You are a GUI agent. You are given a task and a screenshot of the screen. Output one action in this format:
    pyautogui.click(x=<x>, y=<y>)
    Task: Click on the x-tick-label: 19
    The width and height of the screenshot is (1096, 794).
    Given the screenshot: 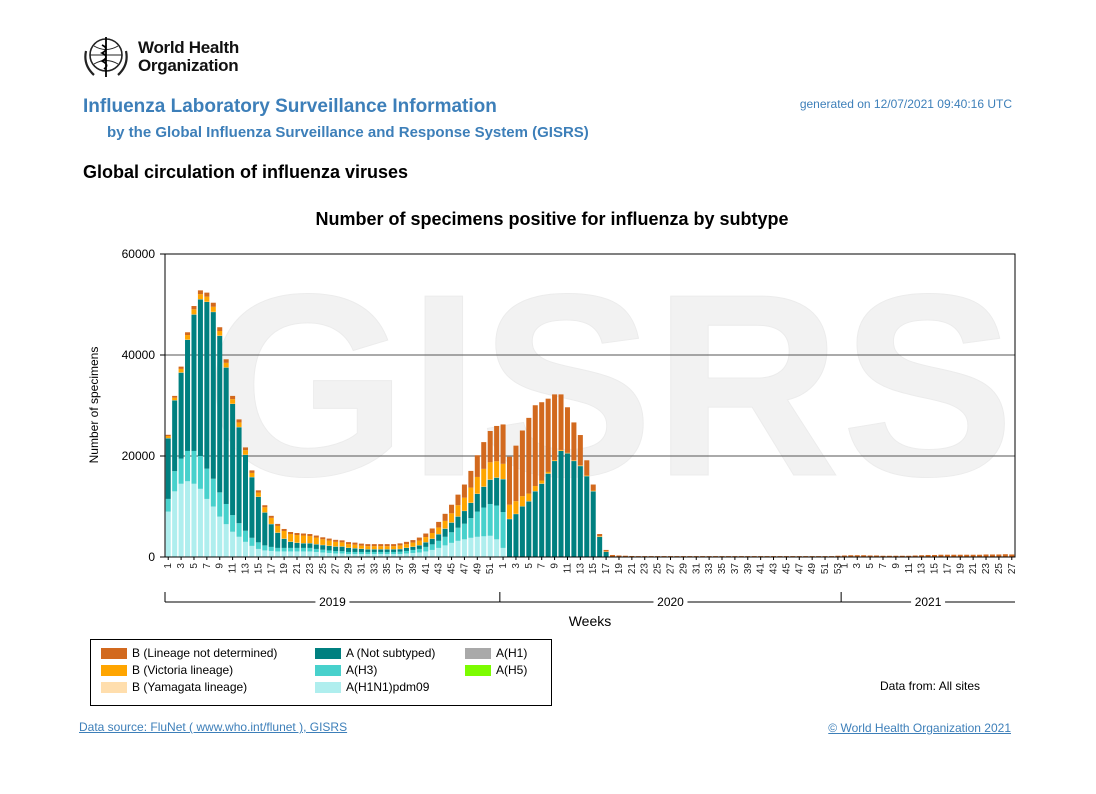 What is the action you would take?
    pyautogui.click(x=960, y=569)
    